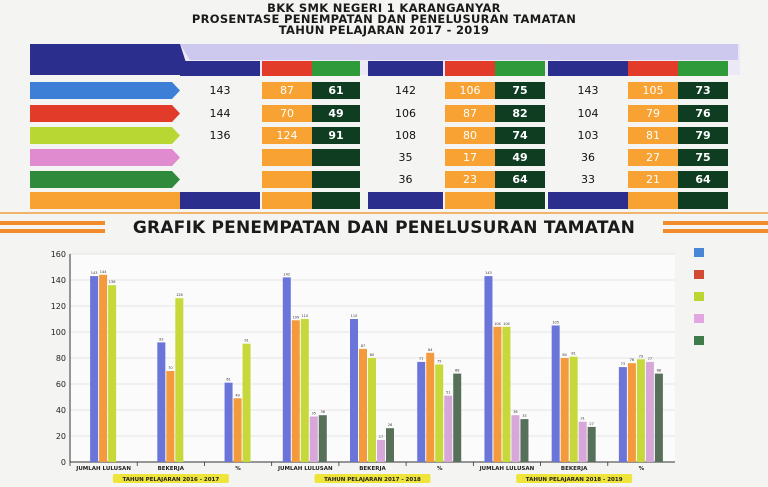 The height and width of the screenshot is (487, 768). What do you see at coordinates (381, 437) in the screenshot?
I see `bar-value-label: 17` at bounding box center [381, 437].